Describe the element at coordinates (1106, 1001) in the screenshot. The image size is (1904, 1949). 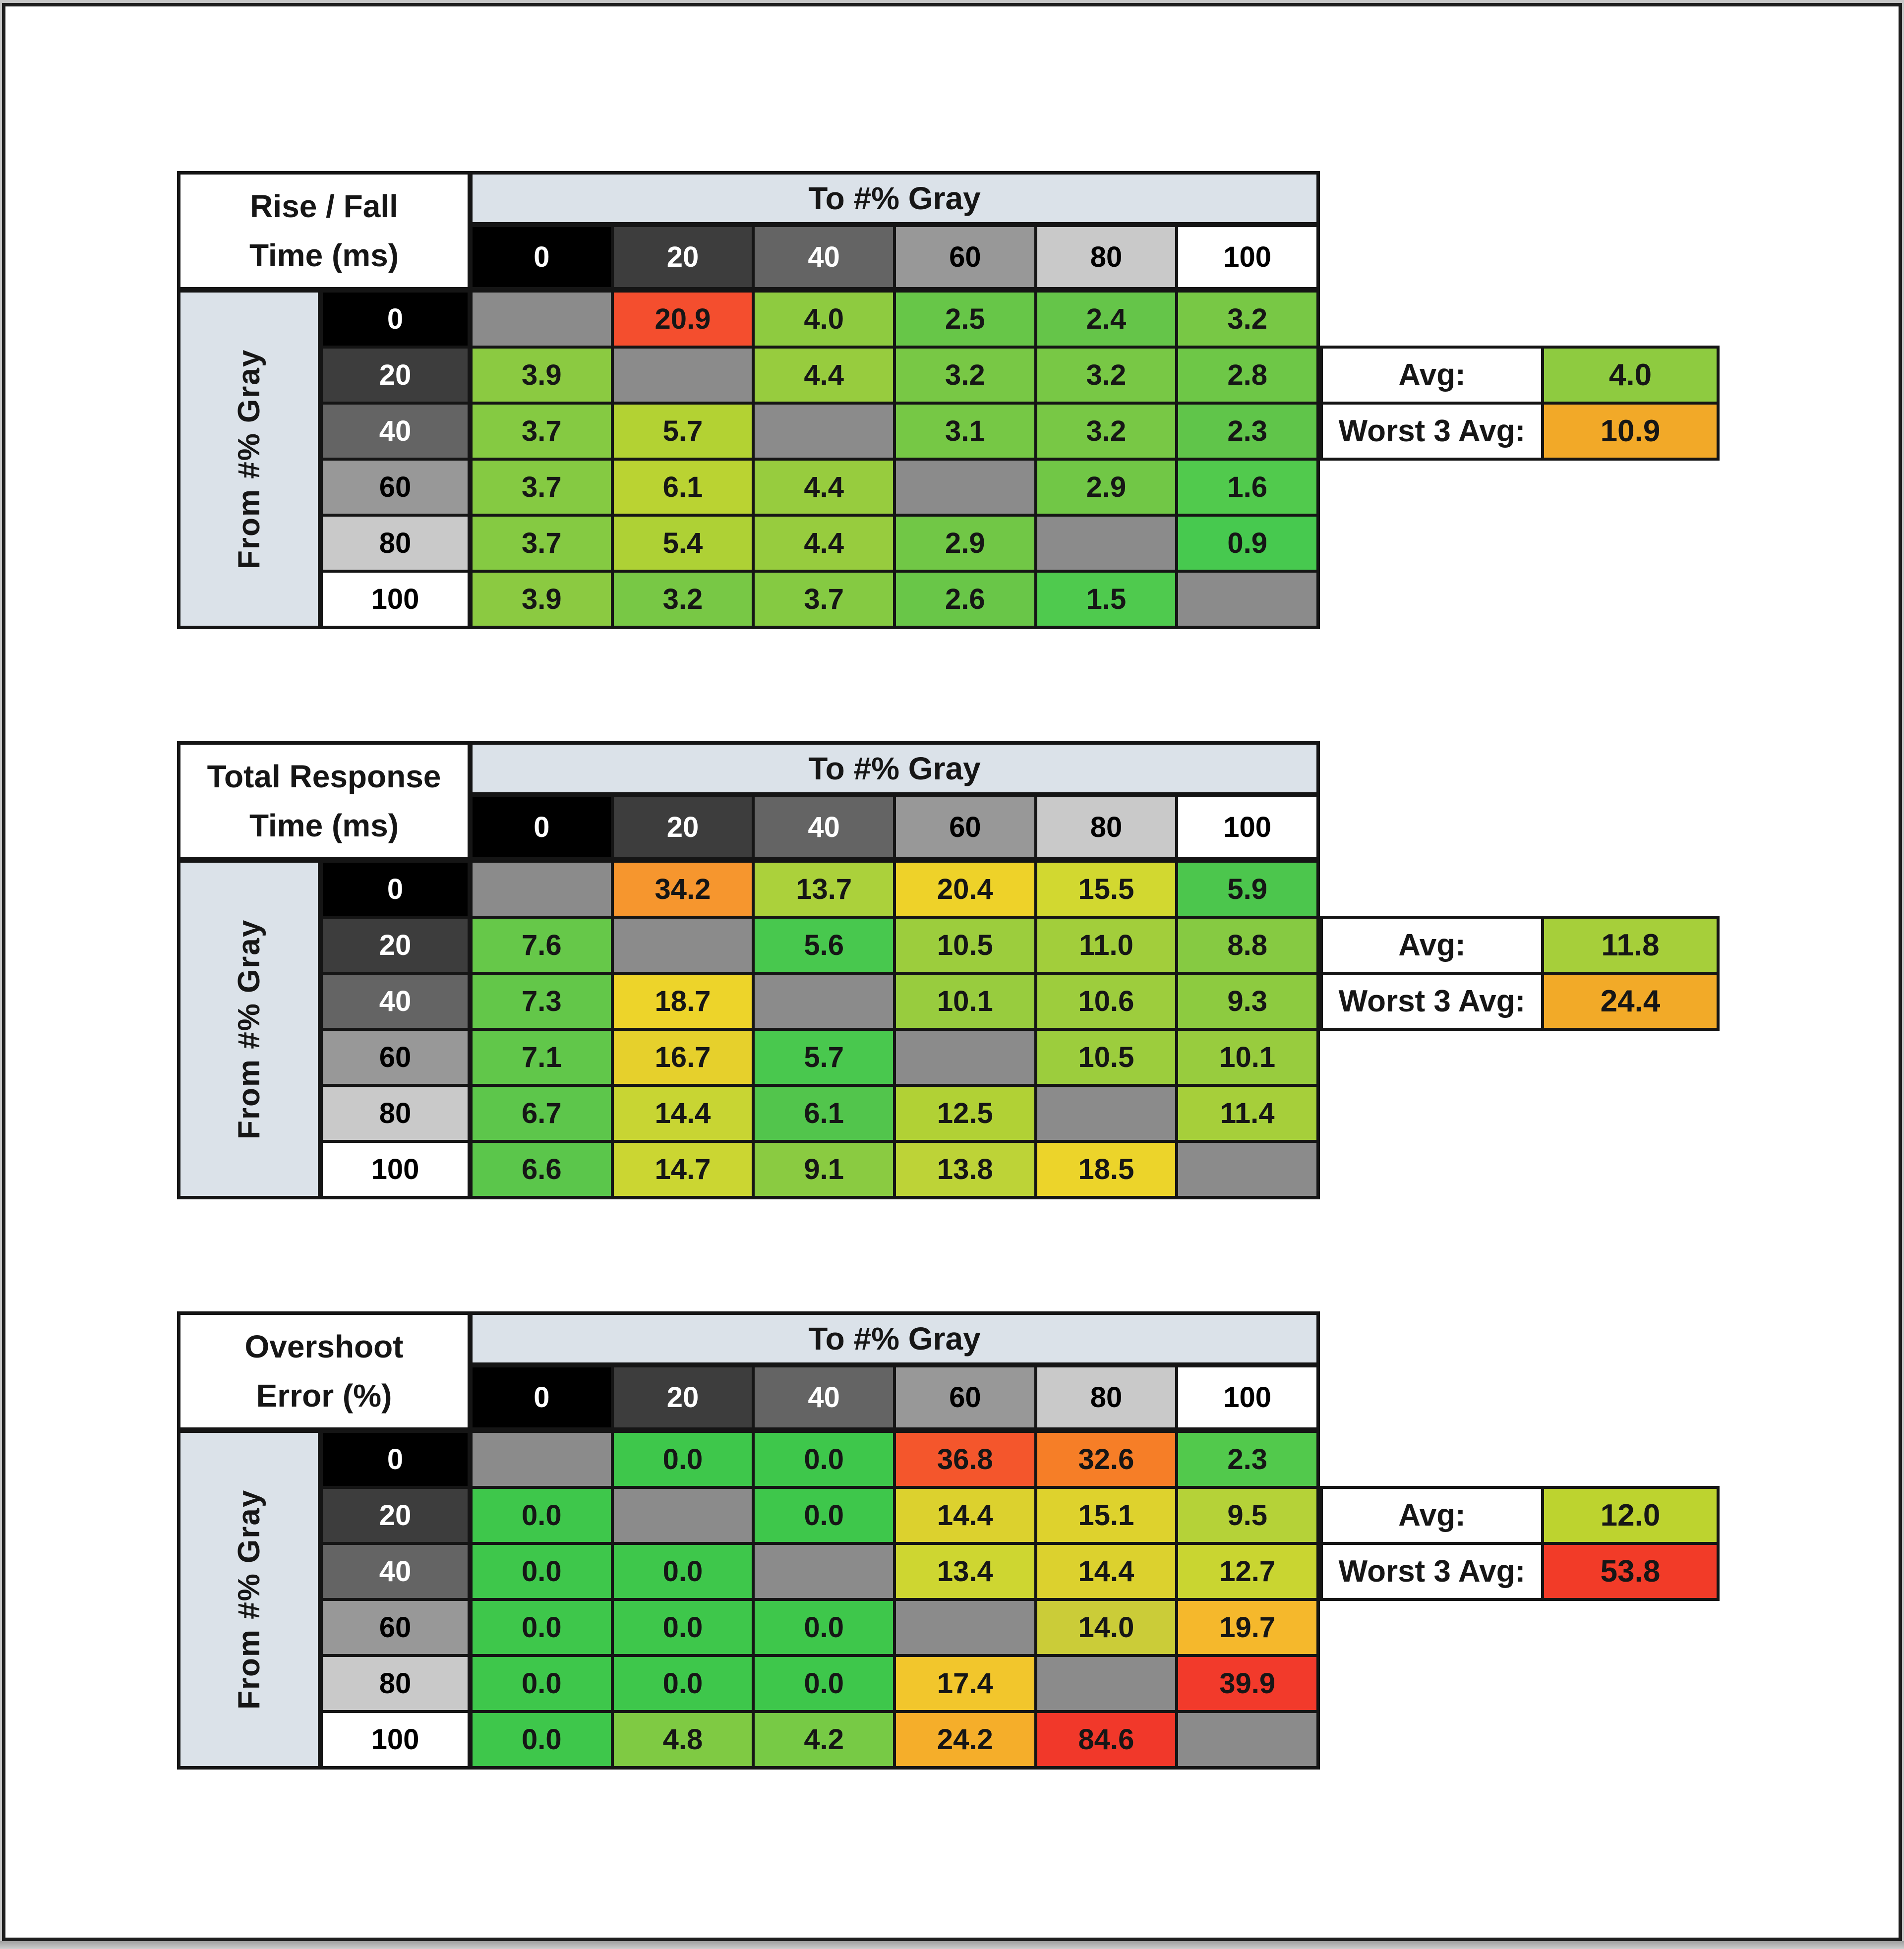
I see `heatmap-cell-from40-to80: 10.6` at that location.